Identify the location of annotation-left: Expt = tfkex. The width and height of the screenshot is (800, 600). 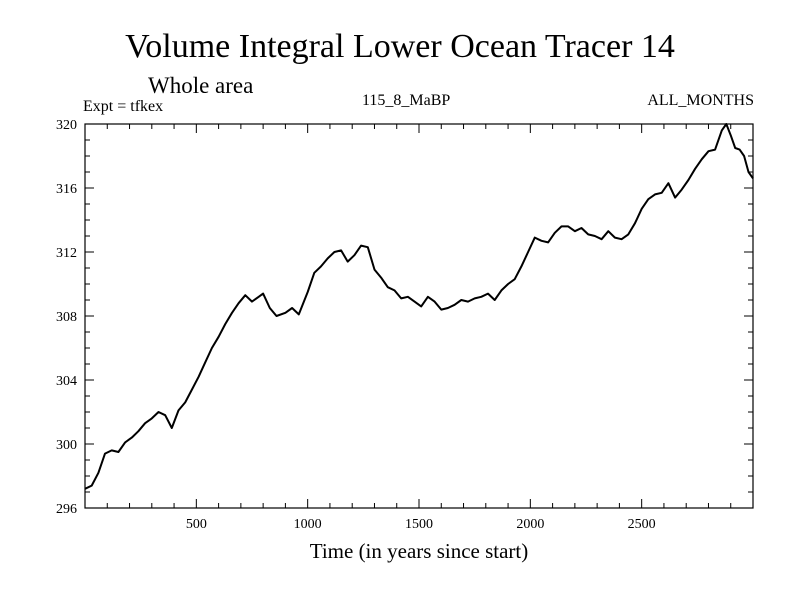
(123, 106).